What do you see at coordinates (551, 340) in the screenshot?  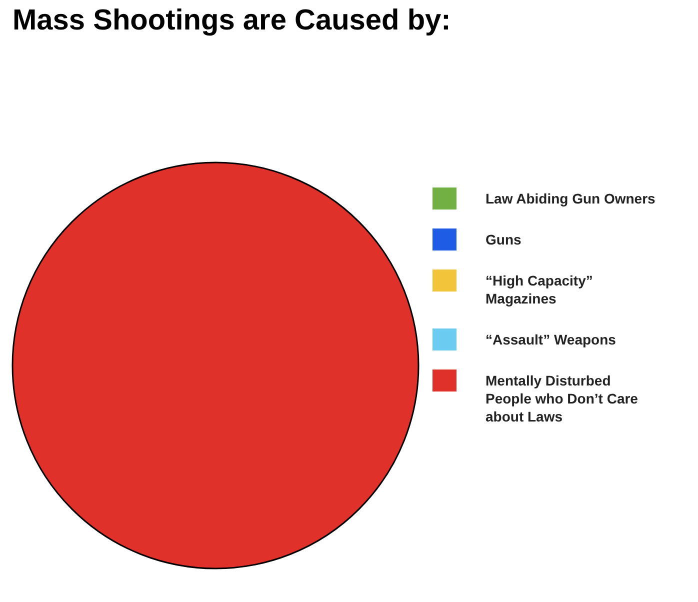 I see `legend-label: “Assault” Weapons` at bounding box center [551, 340].